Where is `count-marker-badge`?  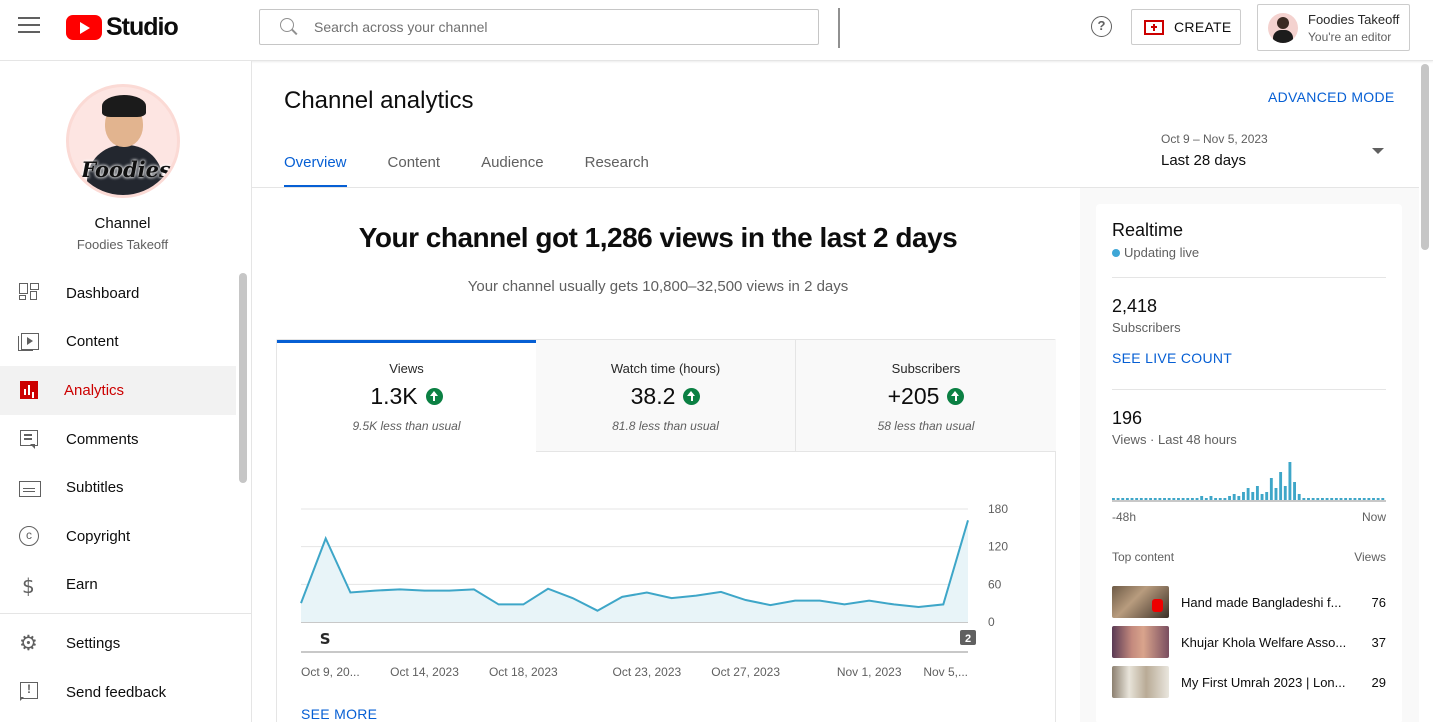 count-marker-badge is located at coordinates (968, 637).